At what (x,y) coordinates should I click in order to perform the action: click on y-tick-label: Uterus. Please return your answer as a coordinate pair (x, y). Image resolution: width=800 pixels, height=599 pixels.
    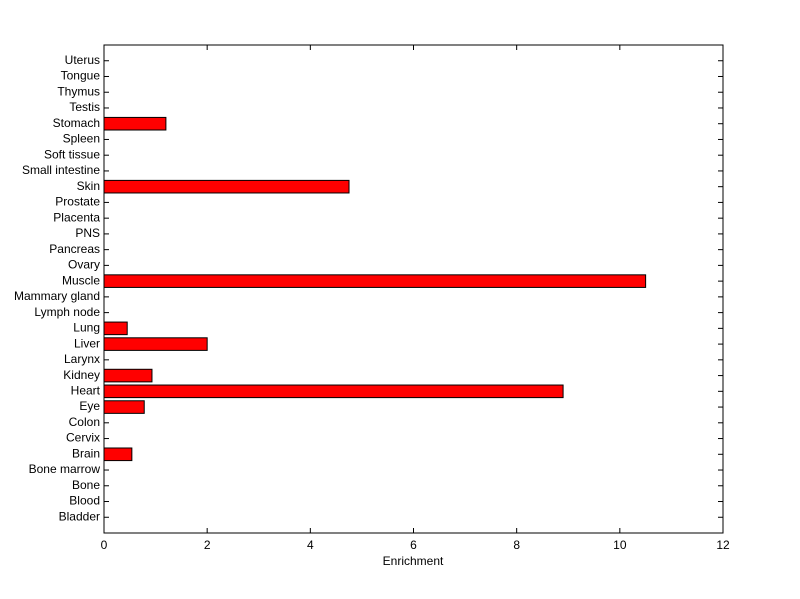
    Looking at the image, I should click on (82, 60).